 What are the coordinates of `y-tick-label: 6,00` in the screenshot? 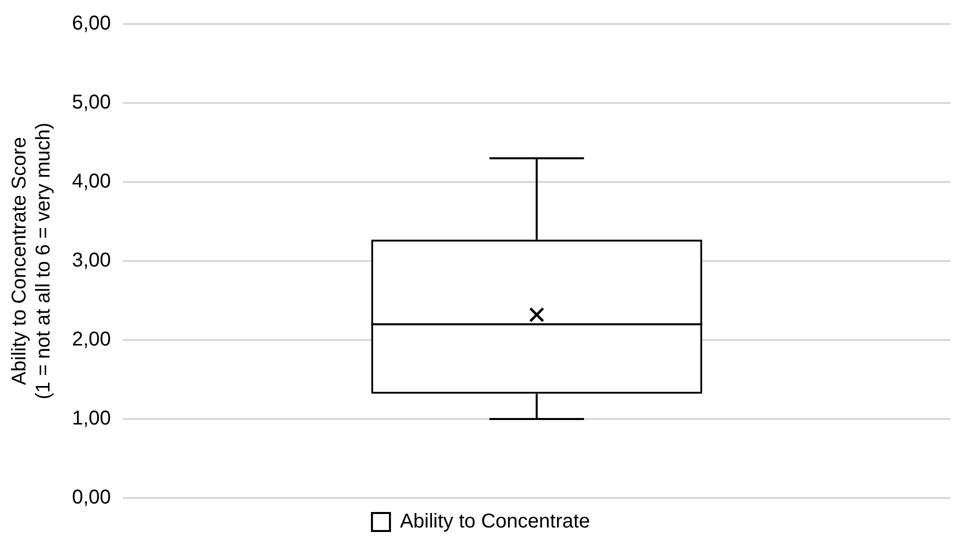 It's located at (91, 23).